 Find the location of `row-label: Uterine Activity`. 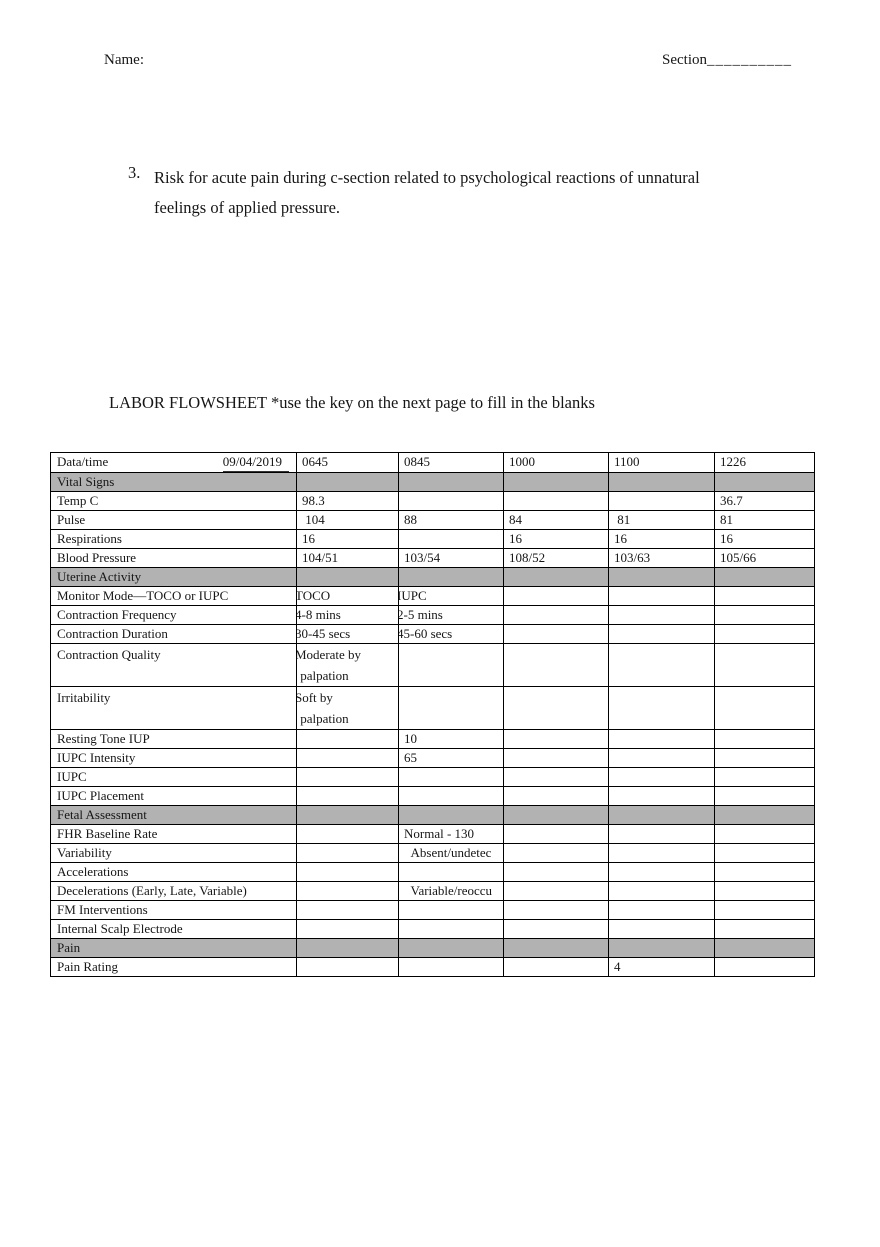

row-label: Uterine Activity is located at coordinates (173, 577).